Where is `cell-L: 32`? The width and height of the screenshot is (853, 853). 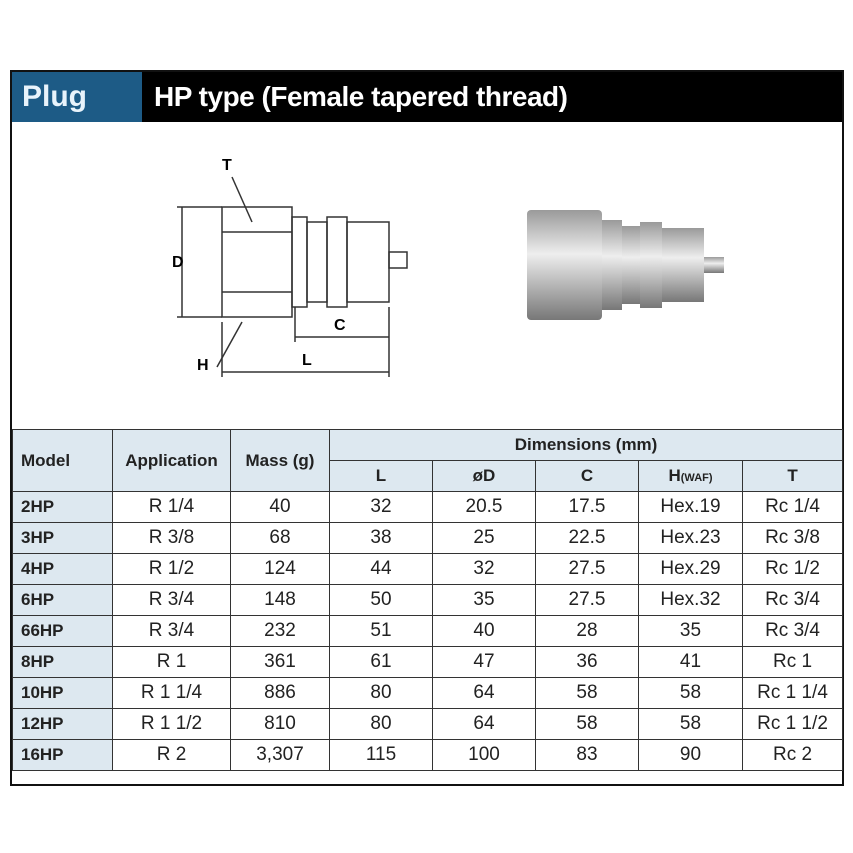
cell-L: 32 is located at coordinates (381, 507).